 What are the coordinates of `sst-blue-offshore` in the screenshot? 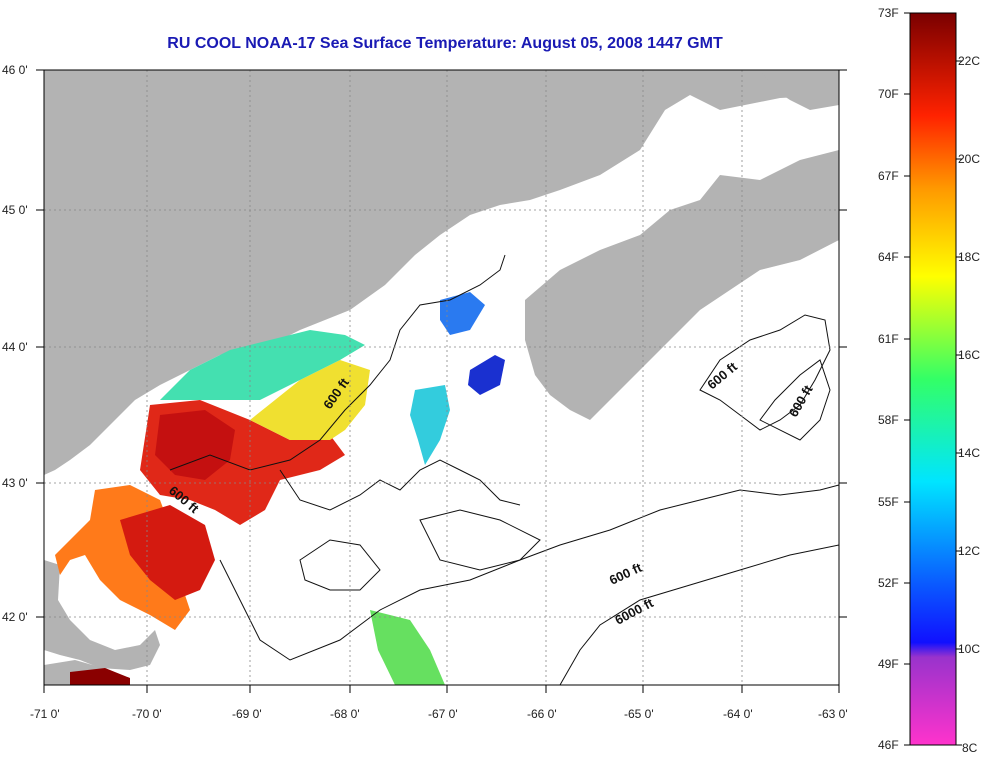 It's located at (462, 313).